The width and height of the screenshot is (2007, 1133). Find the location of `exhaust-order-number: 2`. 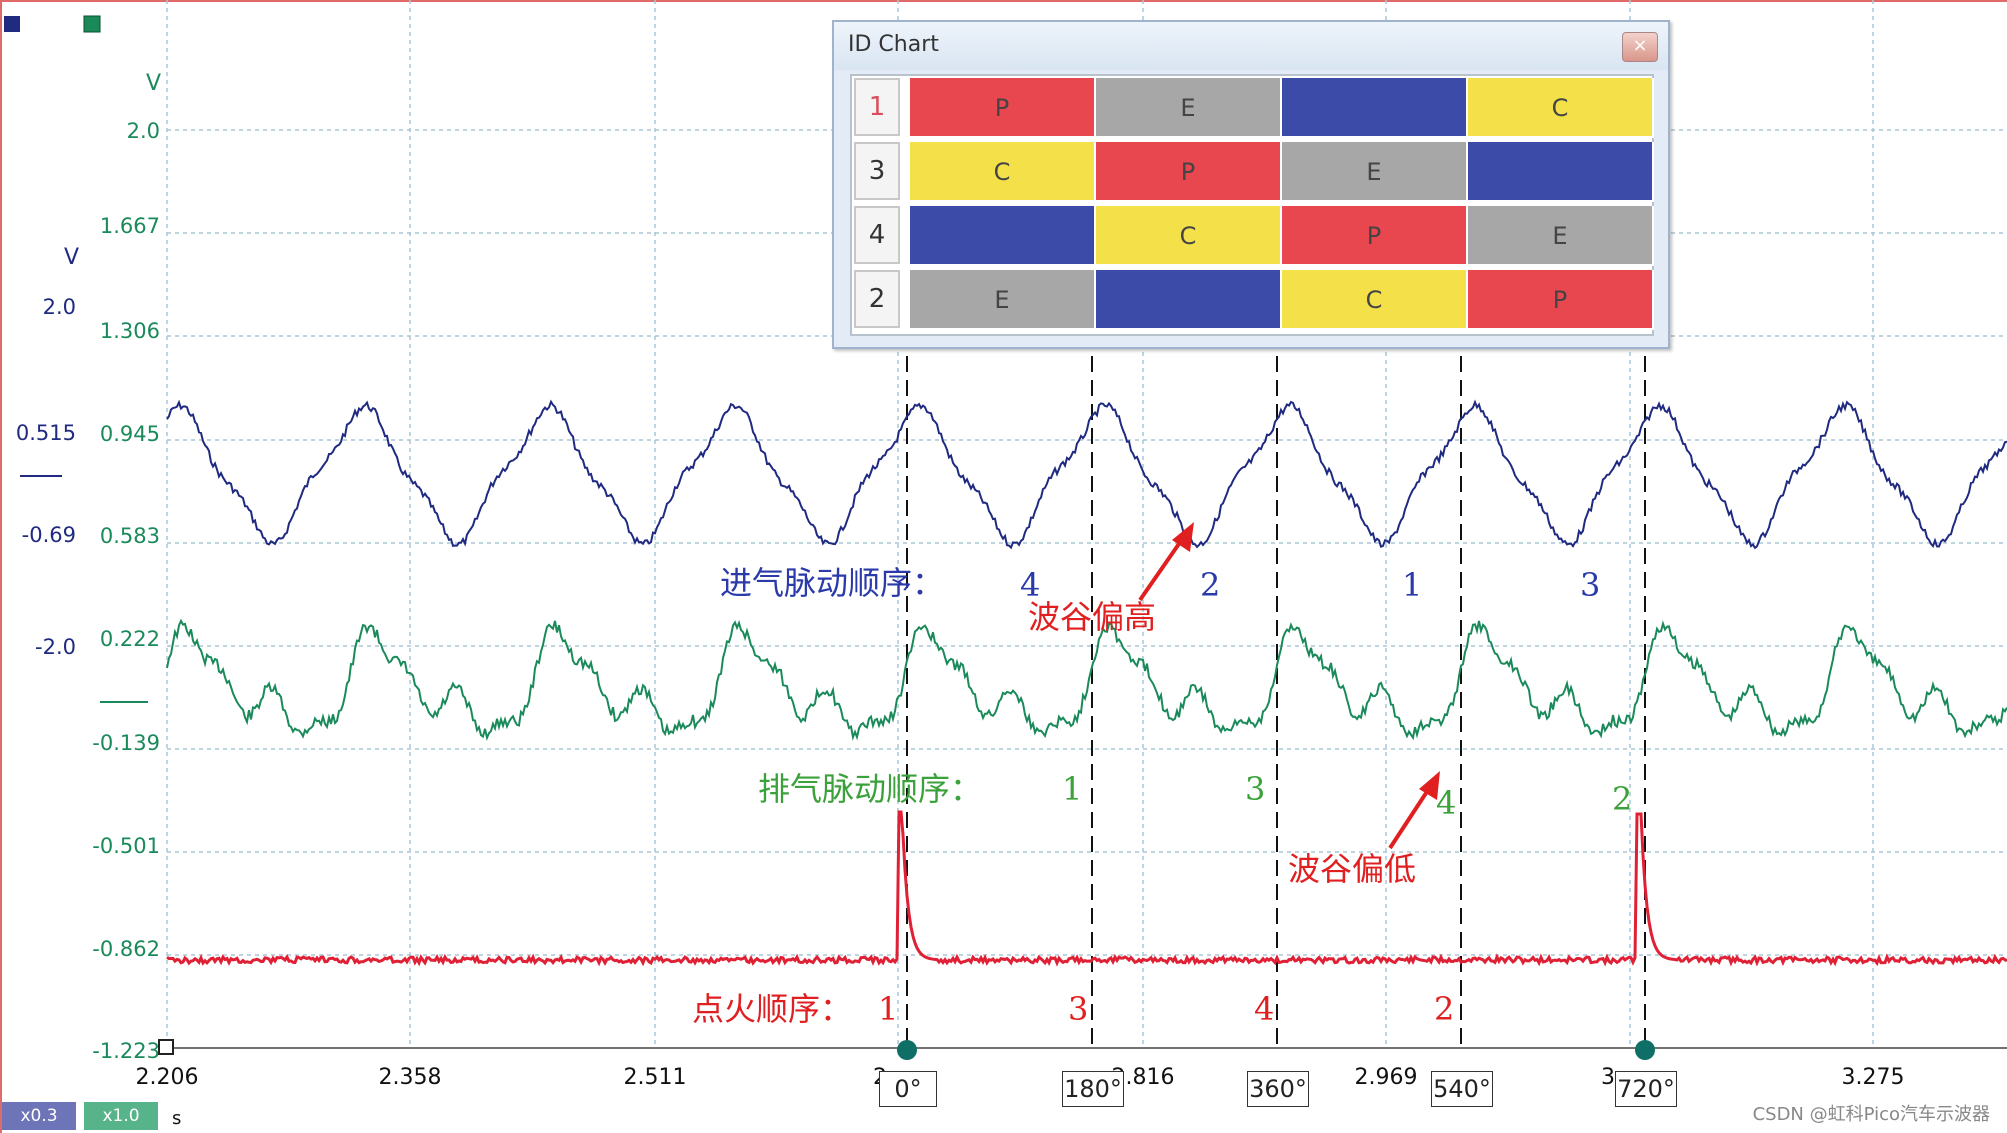

exhaust-order-number: 2 is located at coordinates (1622, 799).